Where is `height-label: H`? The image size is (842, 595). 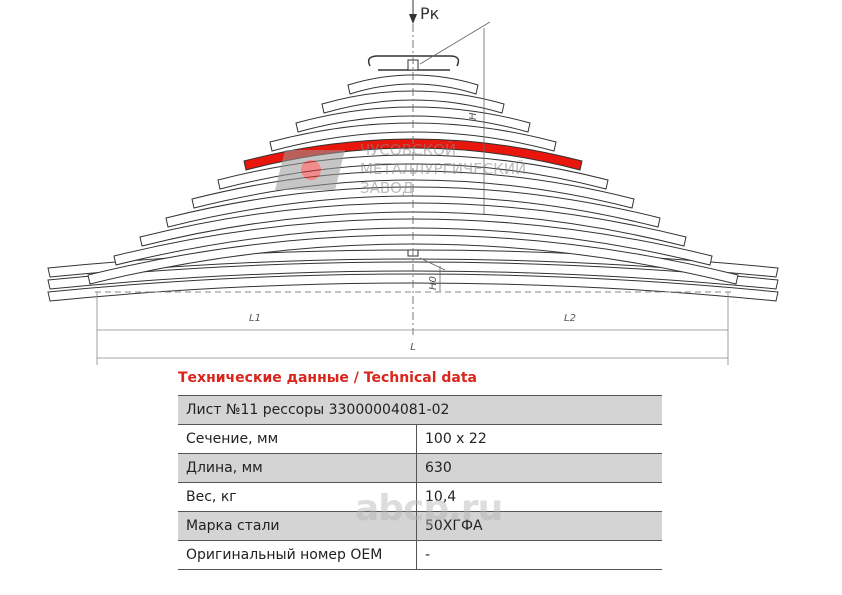 height-label: H is located at coordinates (473, 116).